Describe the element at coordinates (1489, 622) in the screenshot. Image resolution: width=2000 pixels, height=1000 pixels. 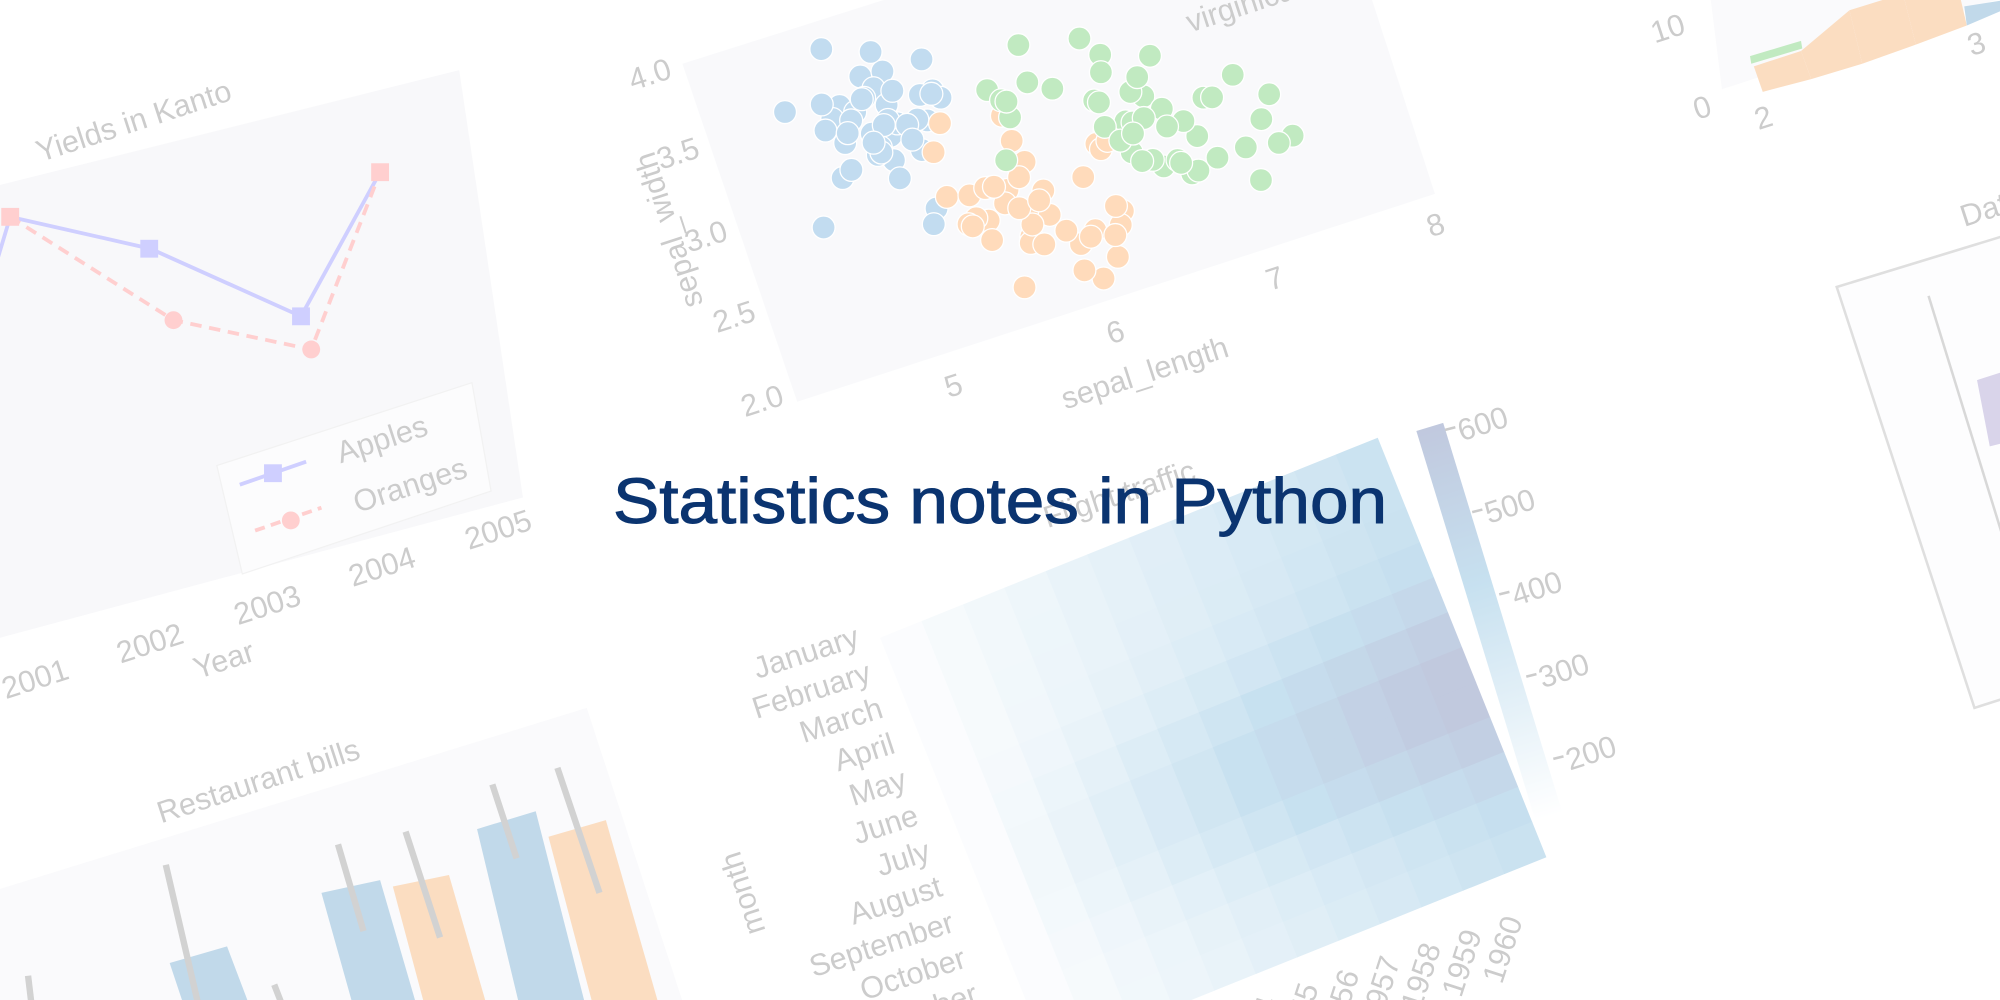
I see `colorbar` at that location.